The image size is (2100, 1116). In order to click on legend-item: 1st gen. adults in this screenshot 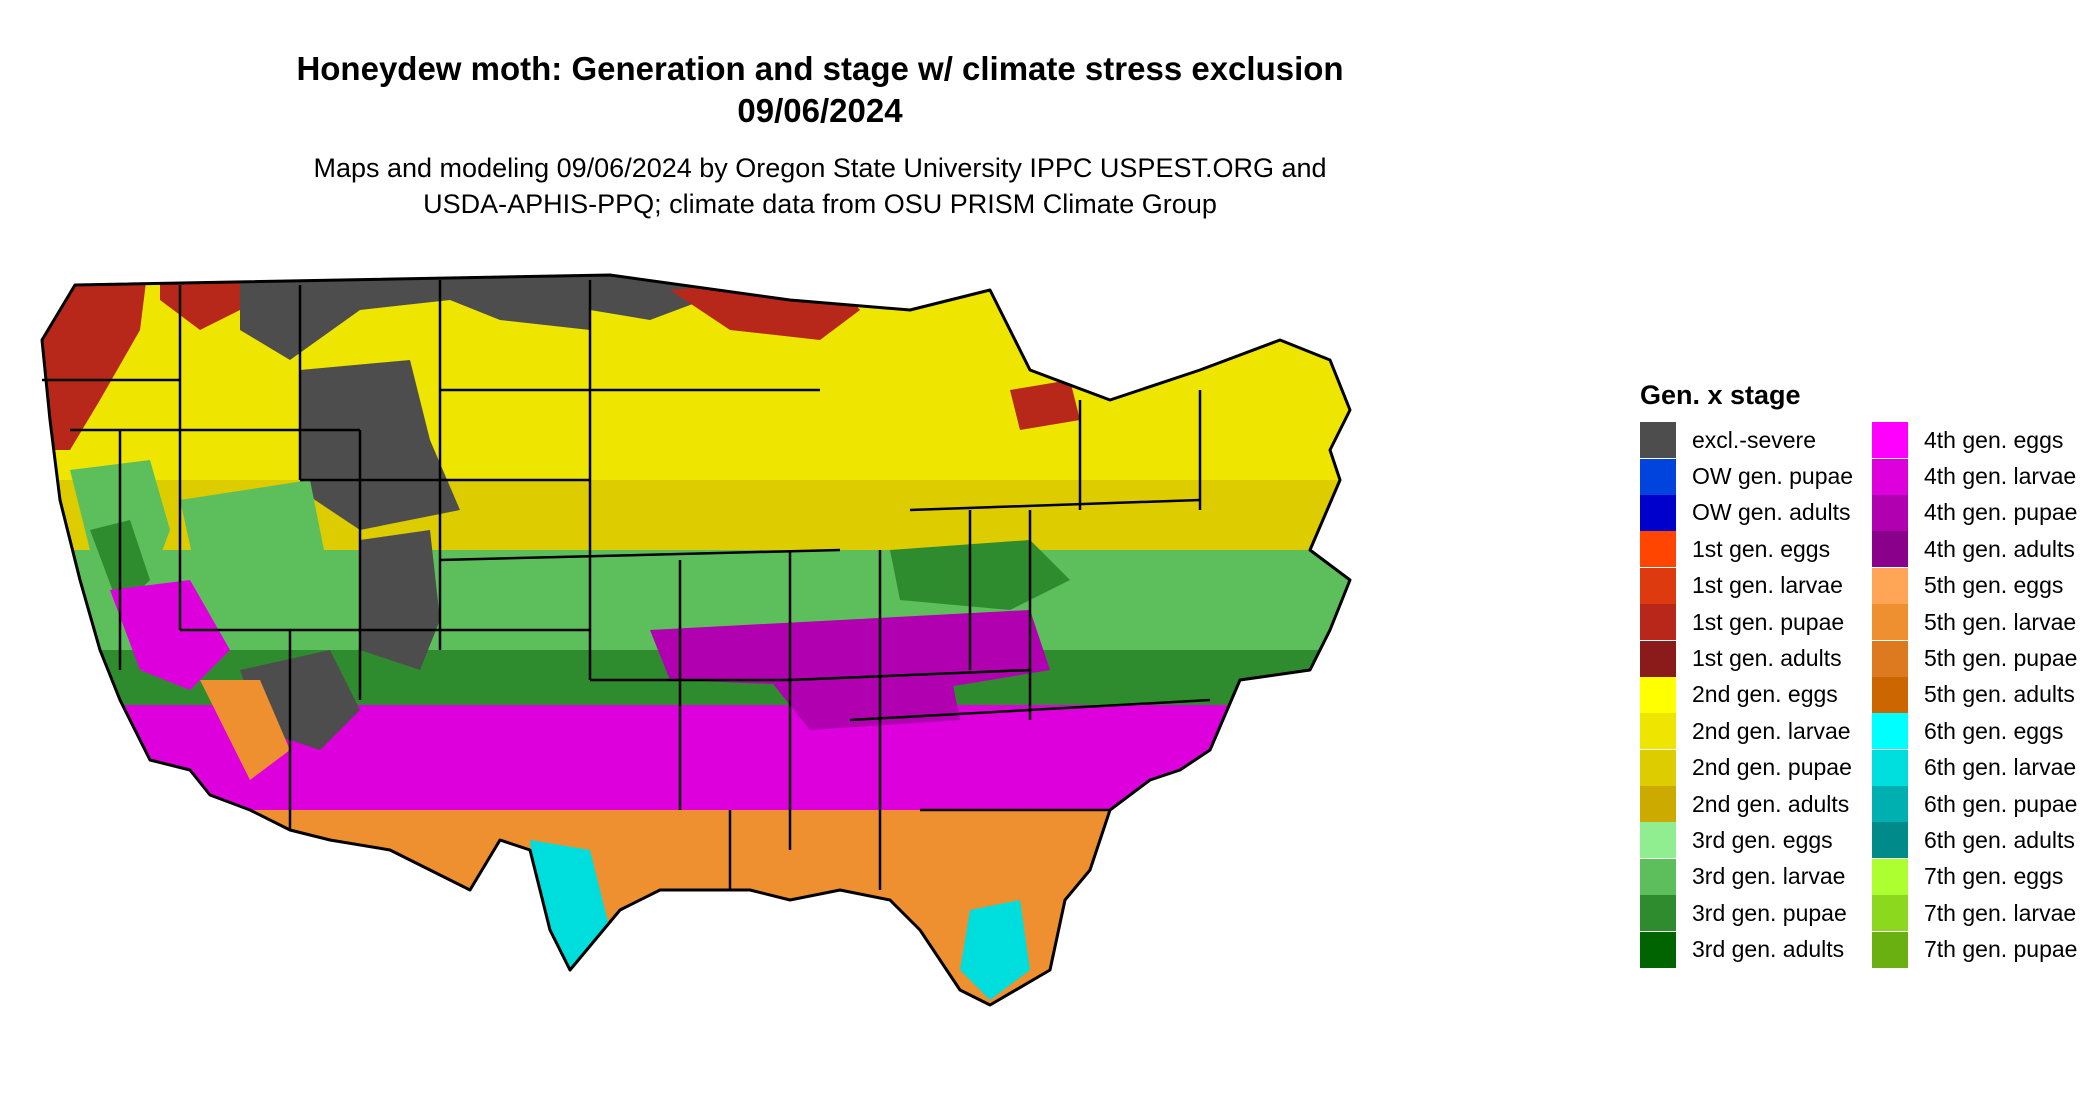, I will do `click(1746, 658)`.